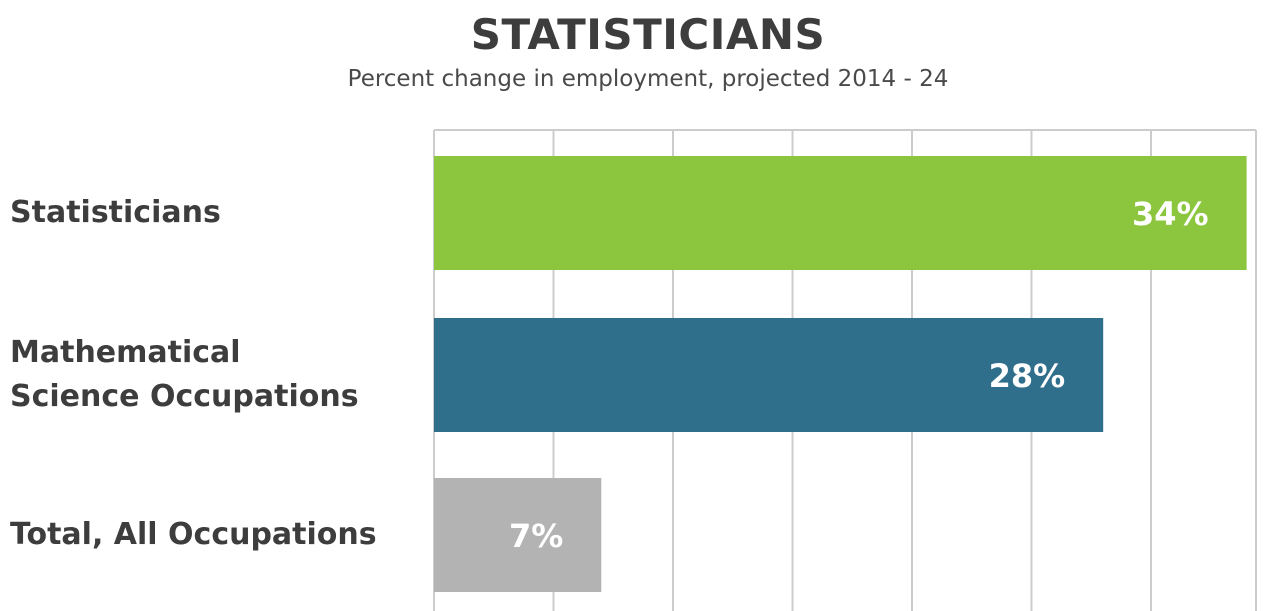  Describe the element at coordinates (536, 536) in the screenshot. I see `data-label: 7%` at that location.